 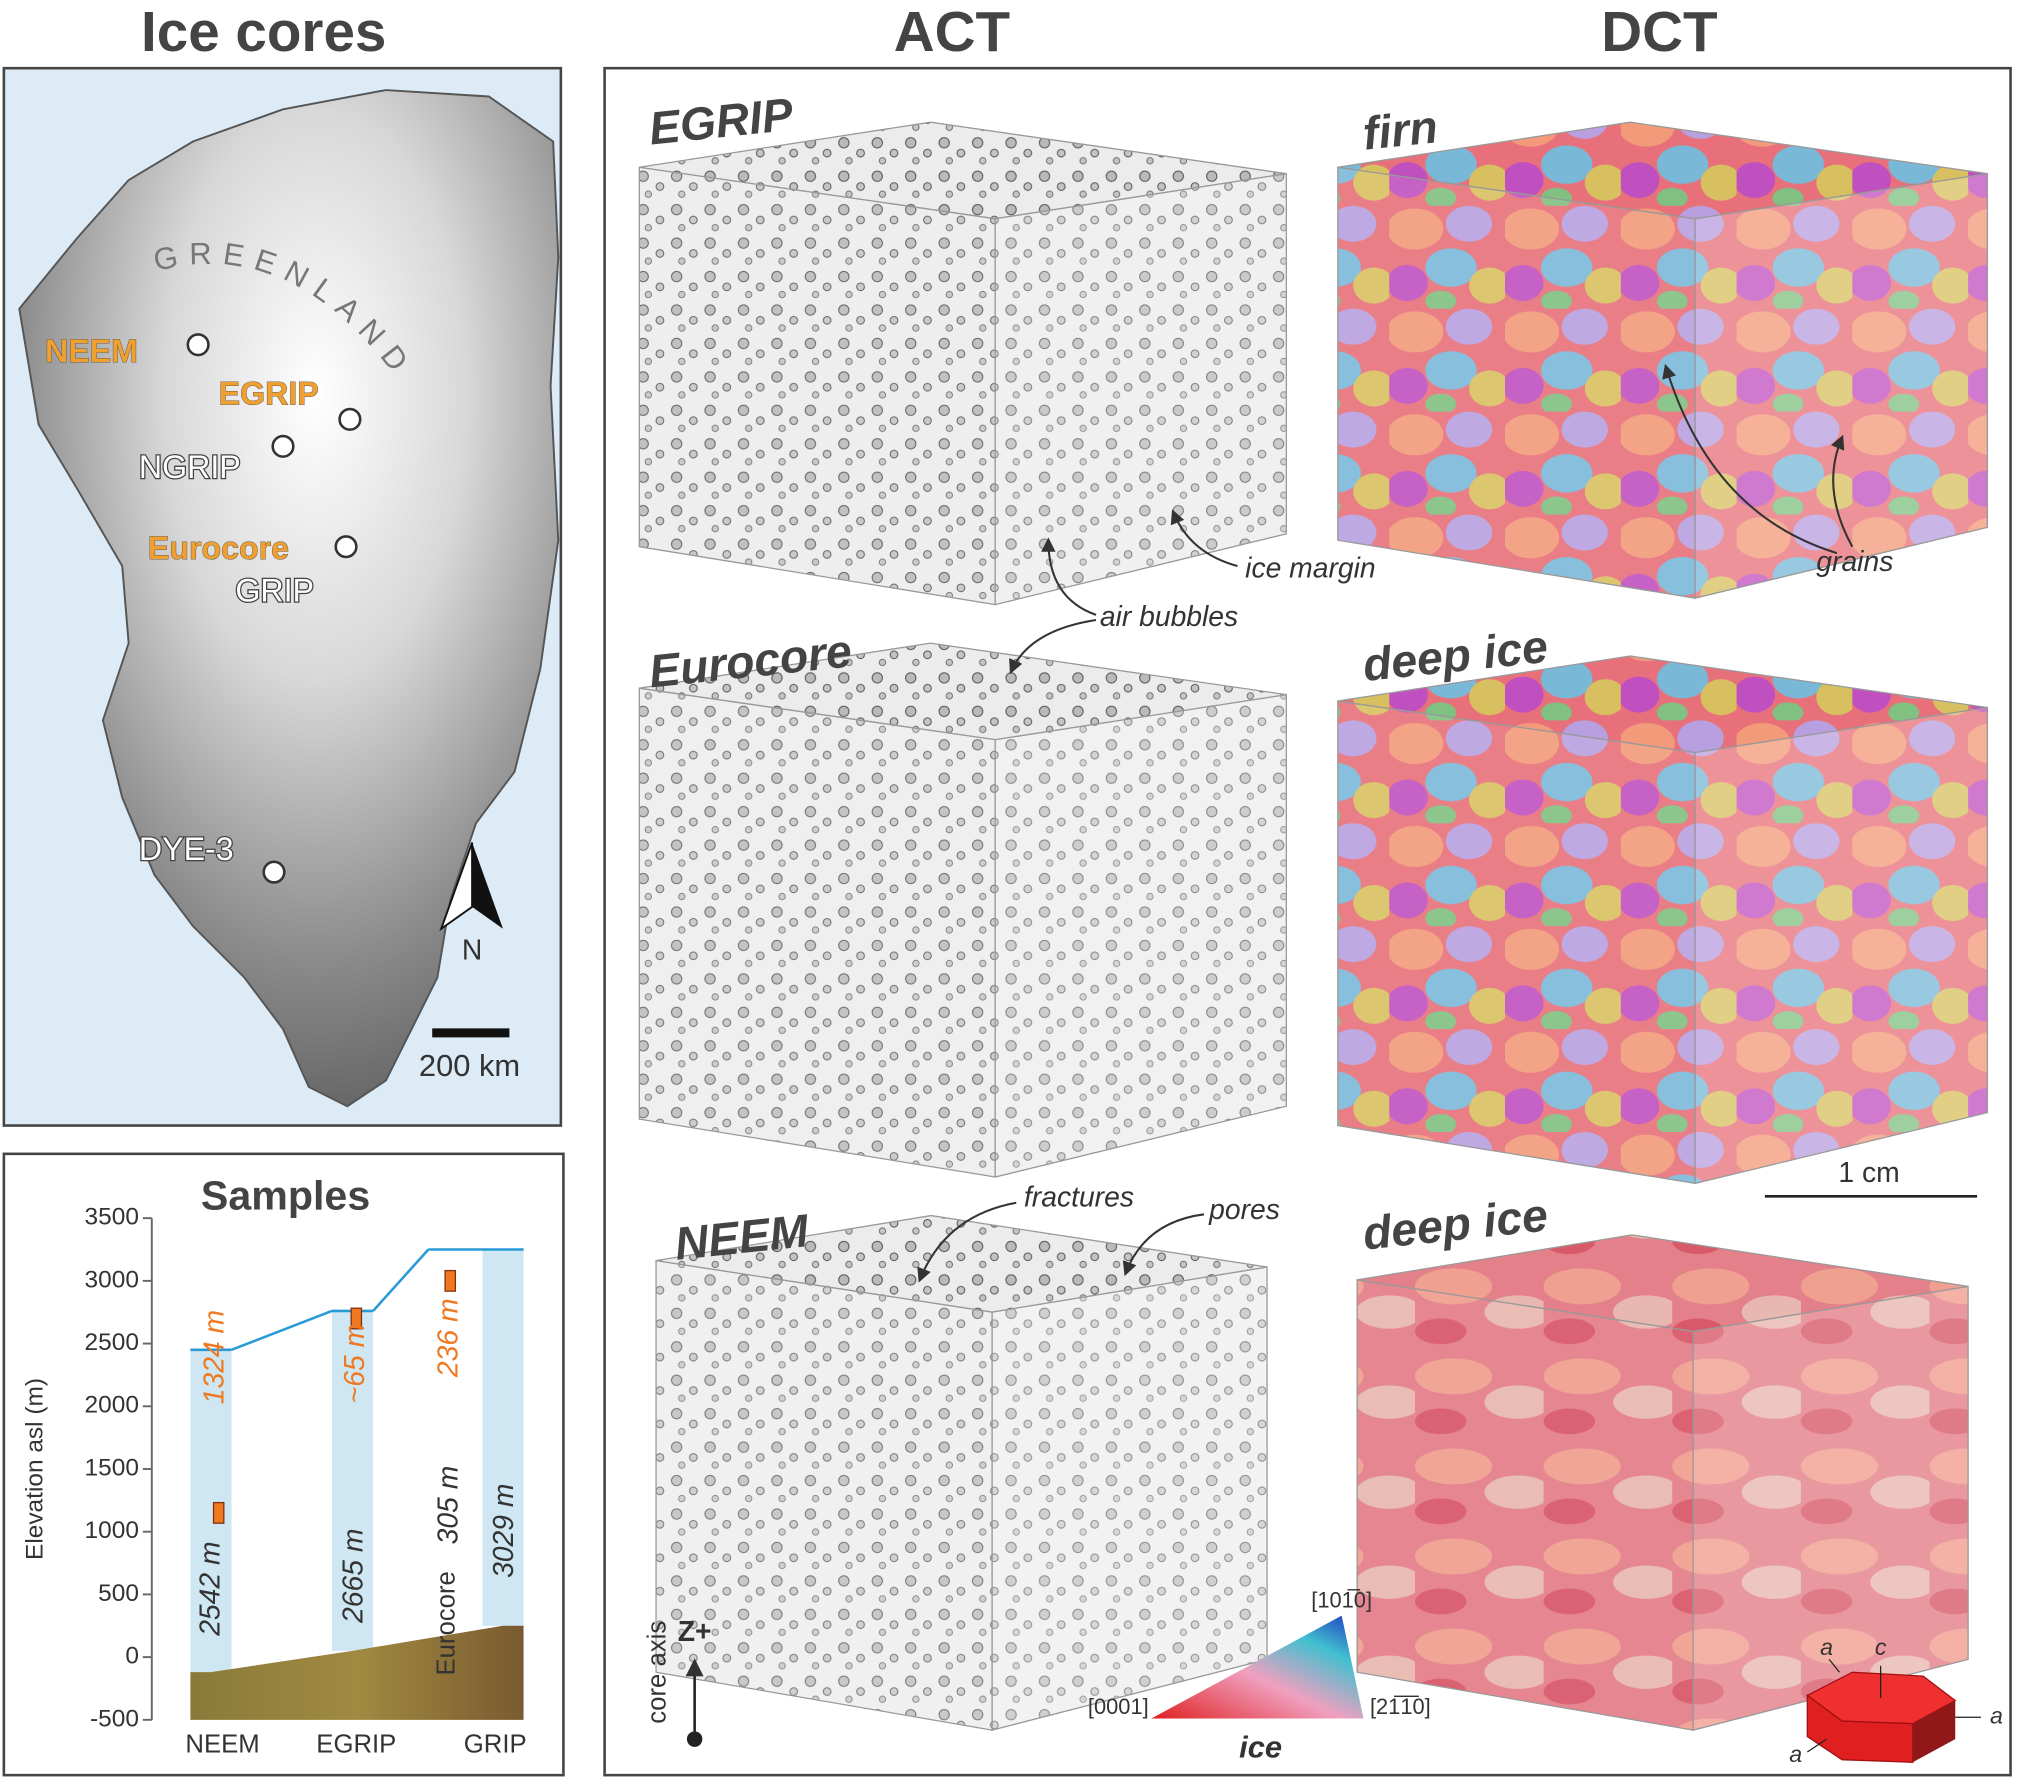 I want to click on site-label: EGRIP, so click(x=269, y=394).